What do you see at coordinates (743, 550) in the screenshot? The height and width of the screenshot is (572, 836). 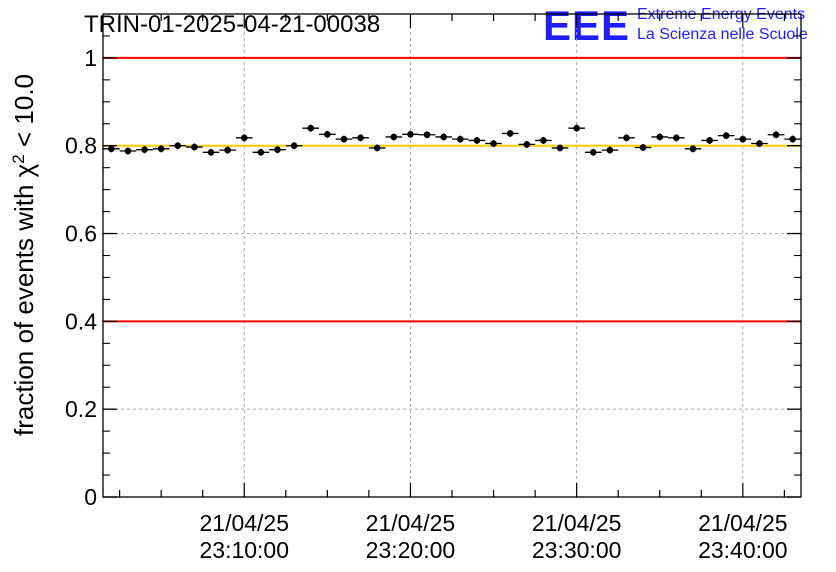 I see `x-tick-label-time: 23:40:00` at bounding box center [743, 550].